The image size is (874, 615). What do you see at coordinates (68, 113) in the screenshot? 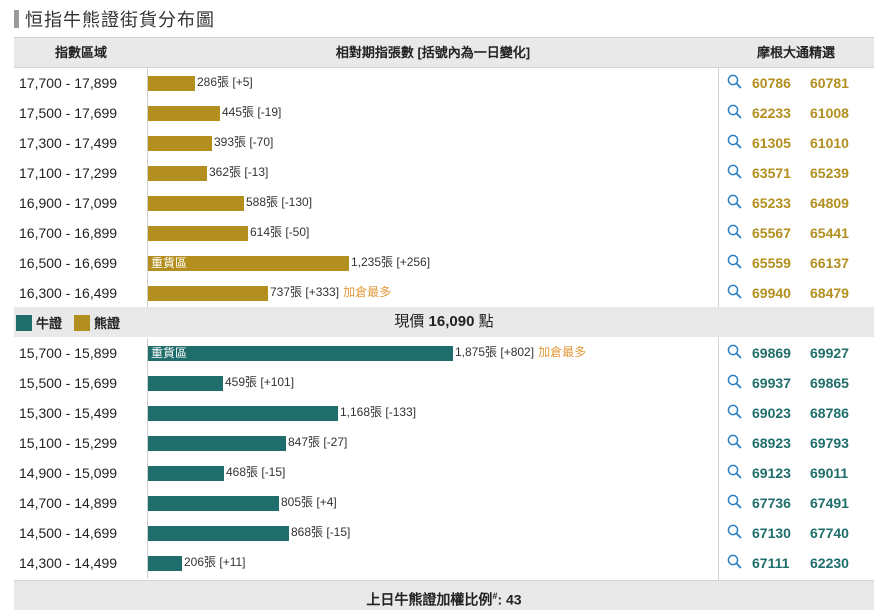
I see `index-range: 17,500 - 17,699` at bounding box center [68, 113].